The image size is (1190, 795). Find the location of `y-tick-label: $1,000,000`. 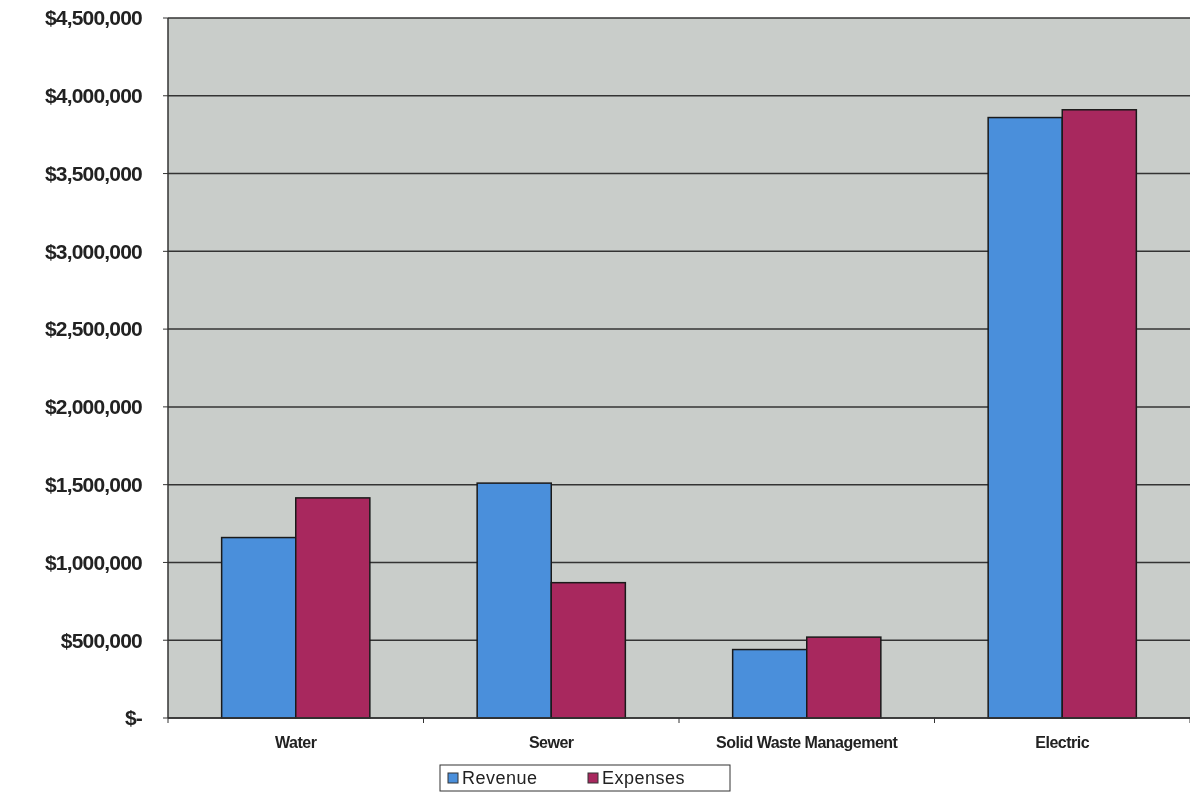

y-tick-label: $1,000,000 is located at coordinates (93, 562).